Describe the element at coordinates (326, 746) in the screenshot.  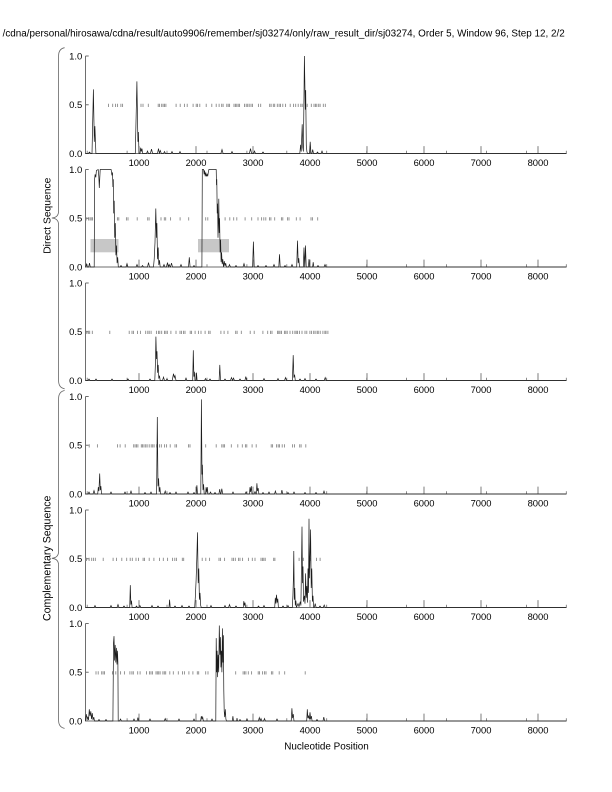
I see `svg-text: Nucleotide Position` at that location.